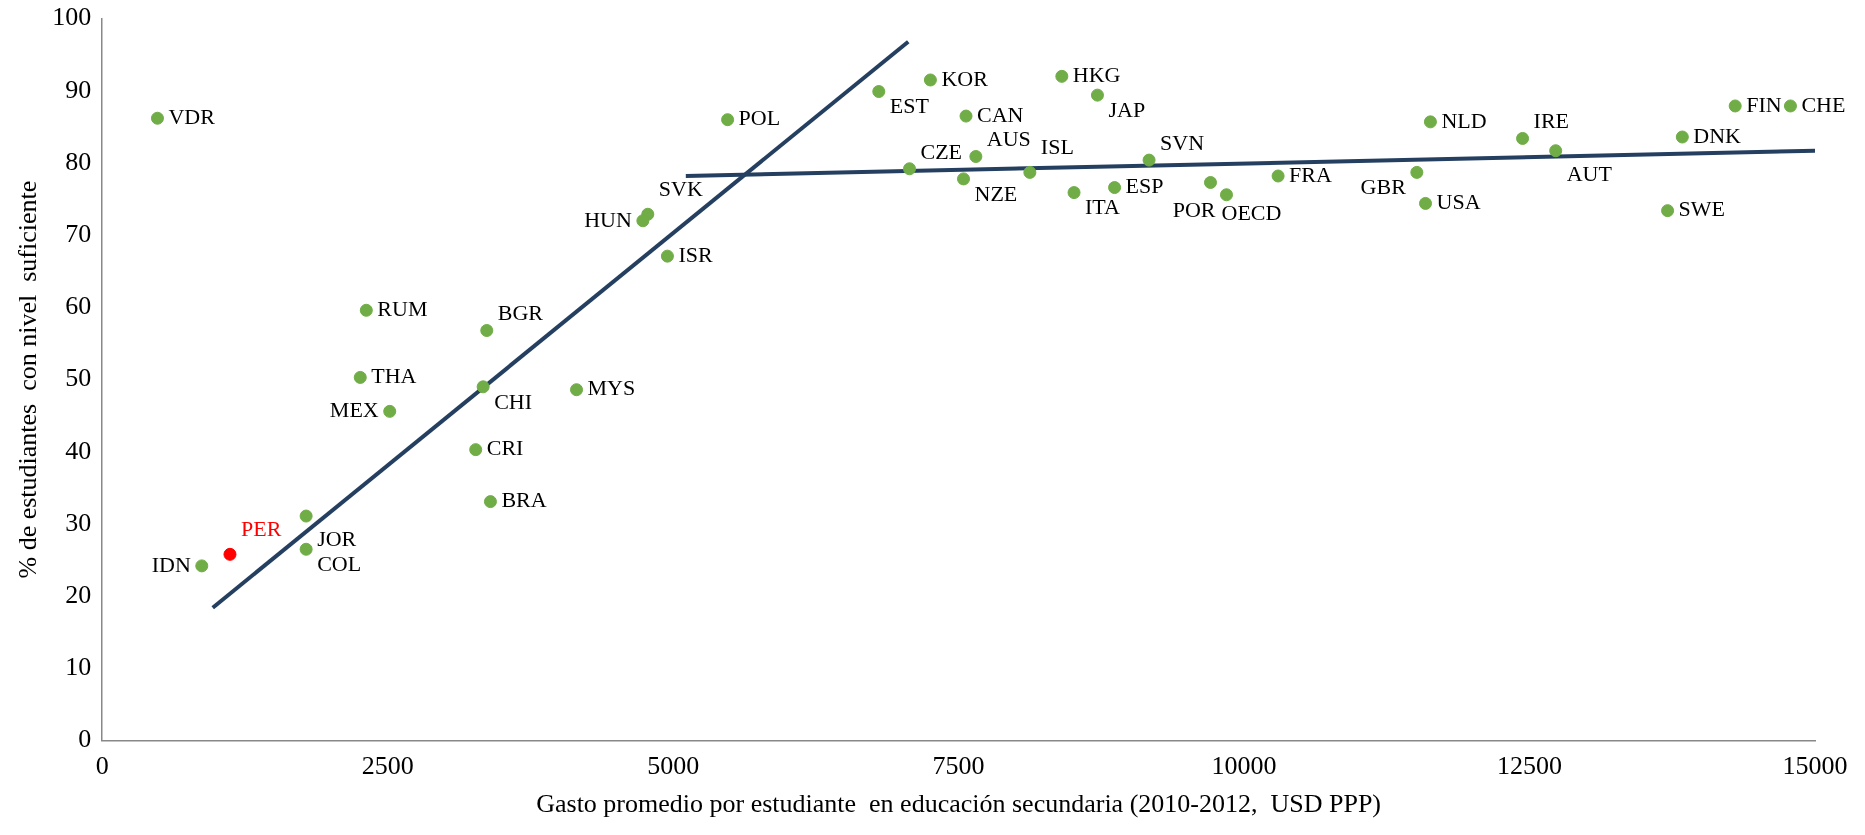  Describe the element at coordinates (1144, 186) in the screenshot. I see `annotation: ESP` at that location.